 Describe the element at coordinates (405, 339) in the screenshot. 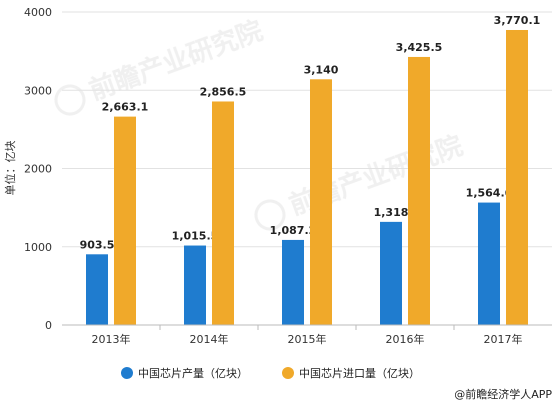

I see `x-tick-label: 2016年` at that location.